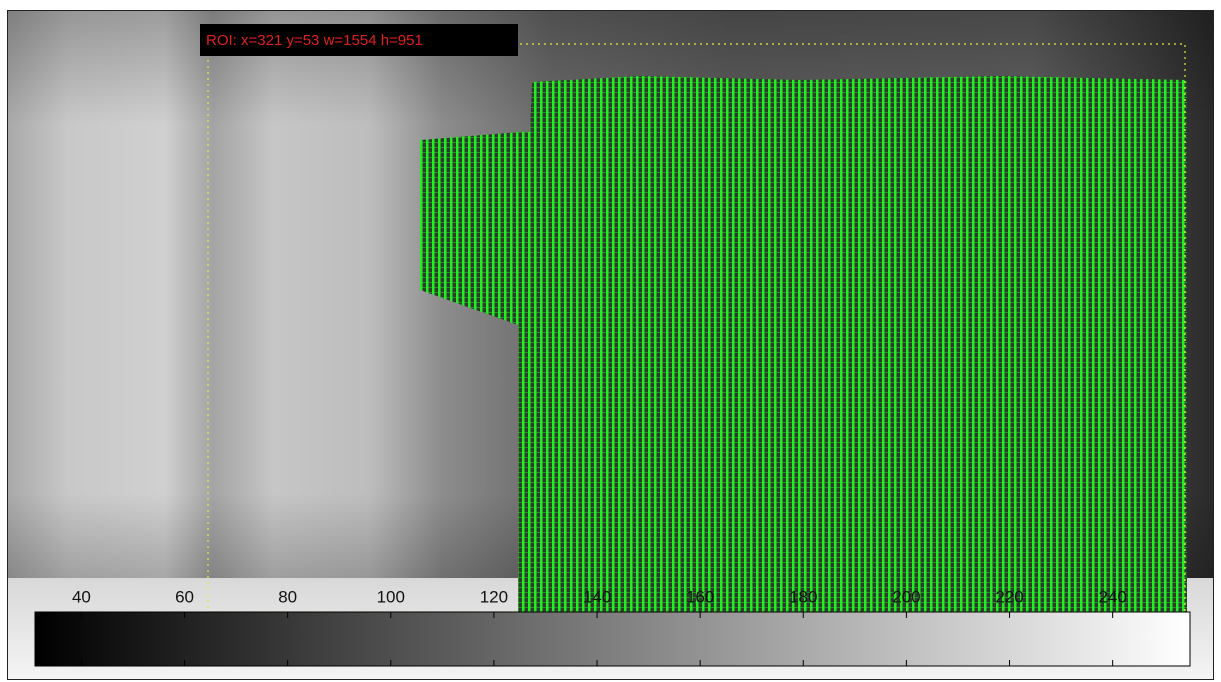 This screenshot has height=682, width=1221. Describe the element at coordinates (184, 596) in the screenshot. I see `colorbar-tick-label: 60` at that location.